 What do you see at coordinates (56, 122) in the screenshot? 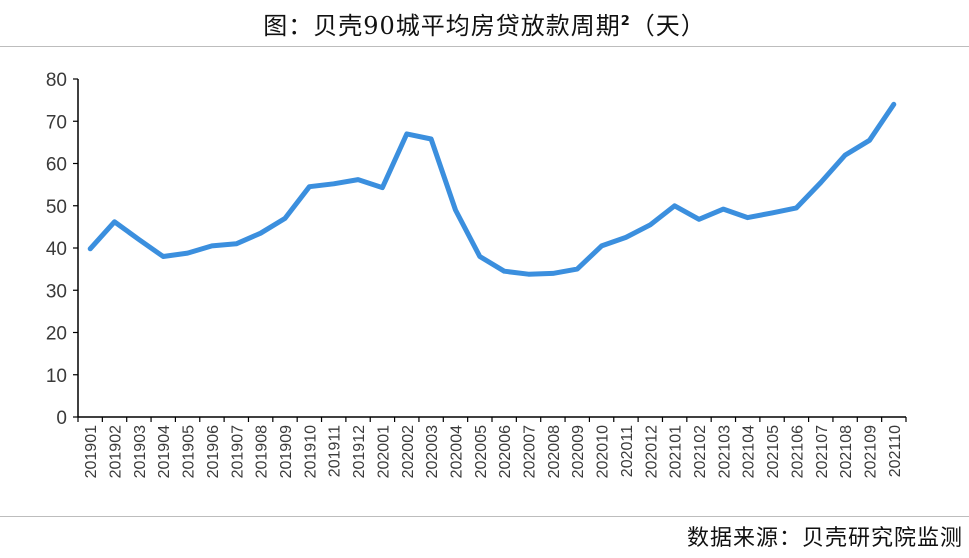
I see `y-tick-label: 70` at bounding box center [56, 122].